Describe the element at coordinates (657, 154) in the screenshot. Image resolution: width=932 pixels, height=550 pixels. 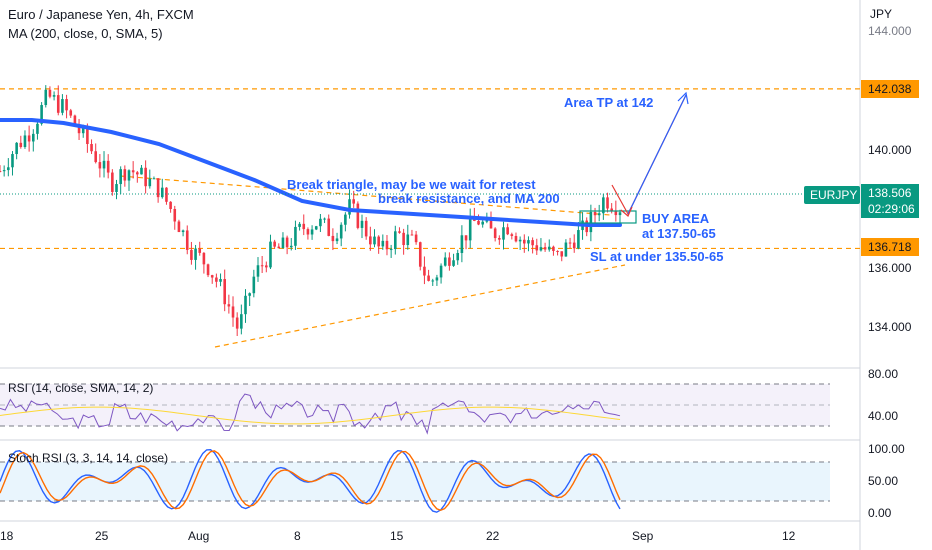
I see `tp-arrow-line` at that location.